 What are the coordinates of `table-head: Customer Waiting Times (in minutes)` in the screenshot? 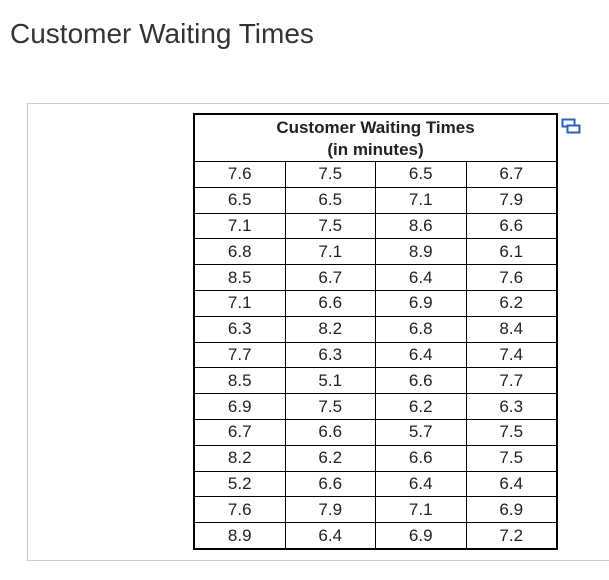 It's located at (375, 138).